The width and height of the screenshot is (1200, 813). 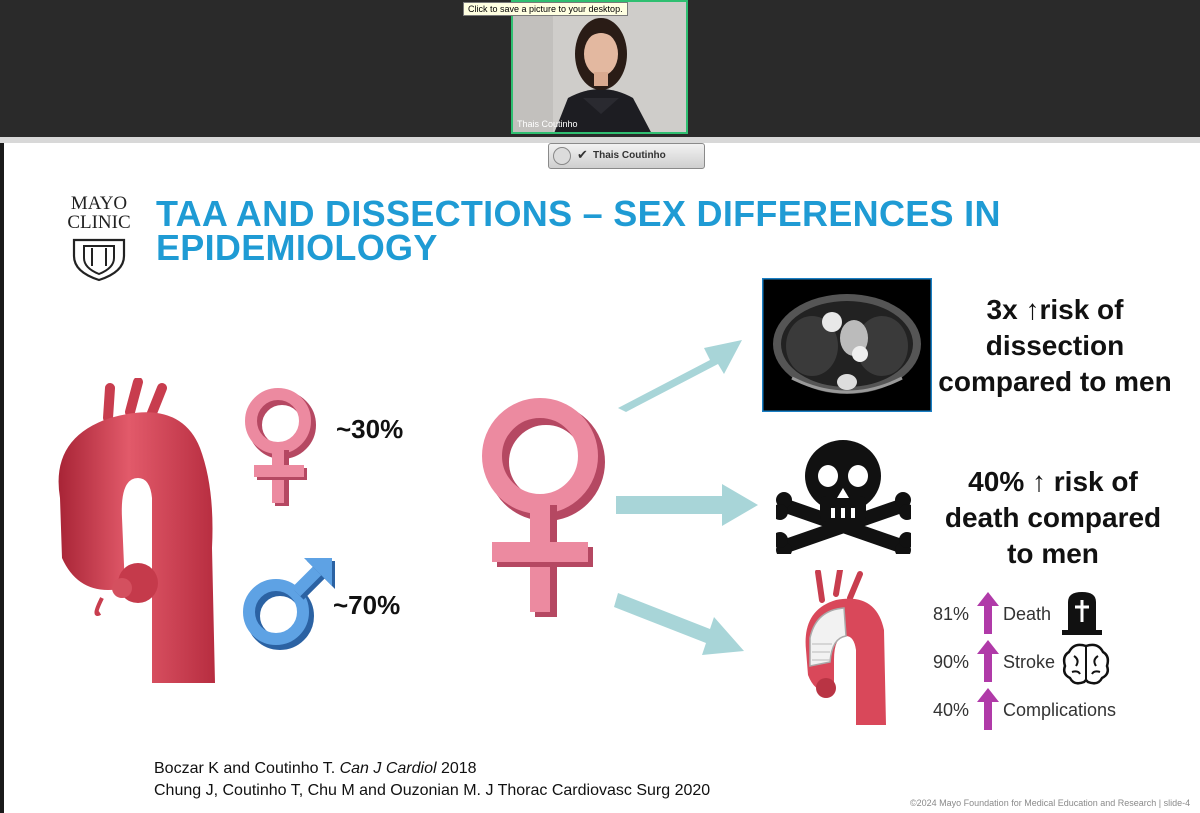 What do you see at coordinates (562, 156) in the screenshot?
I see `pin-icon` at bounding box center [562, 156].